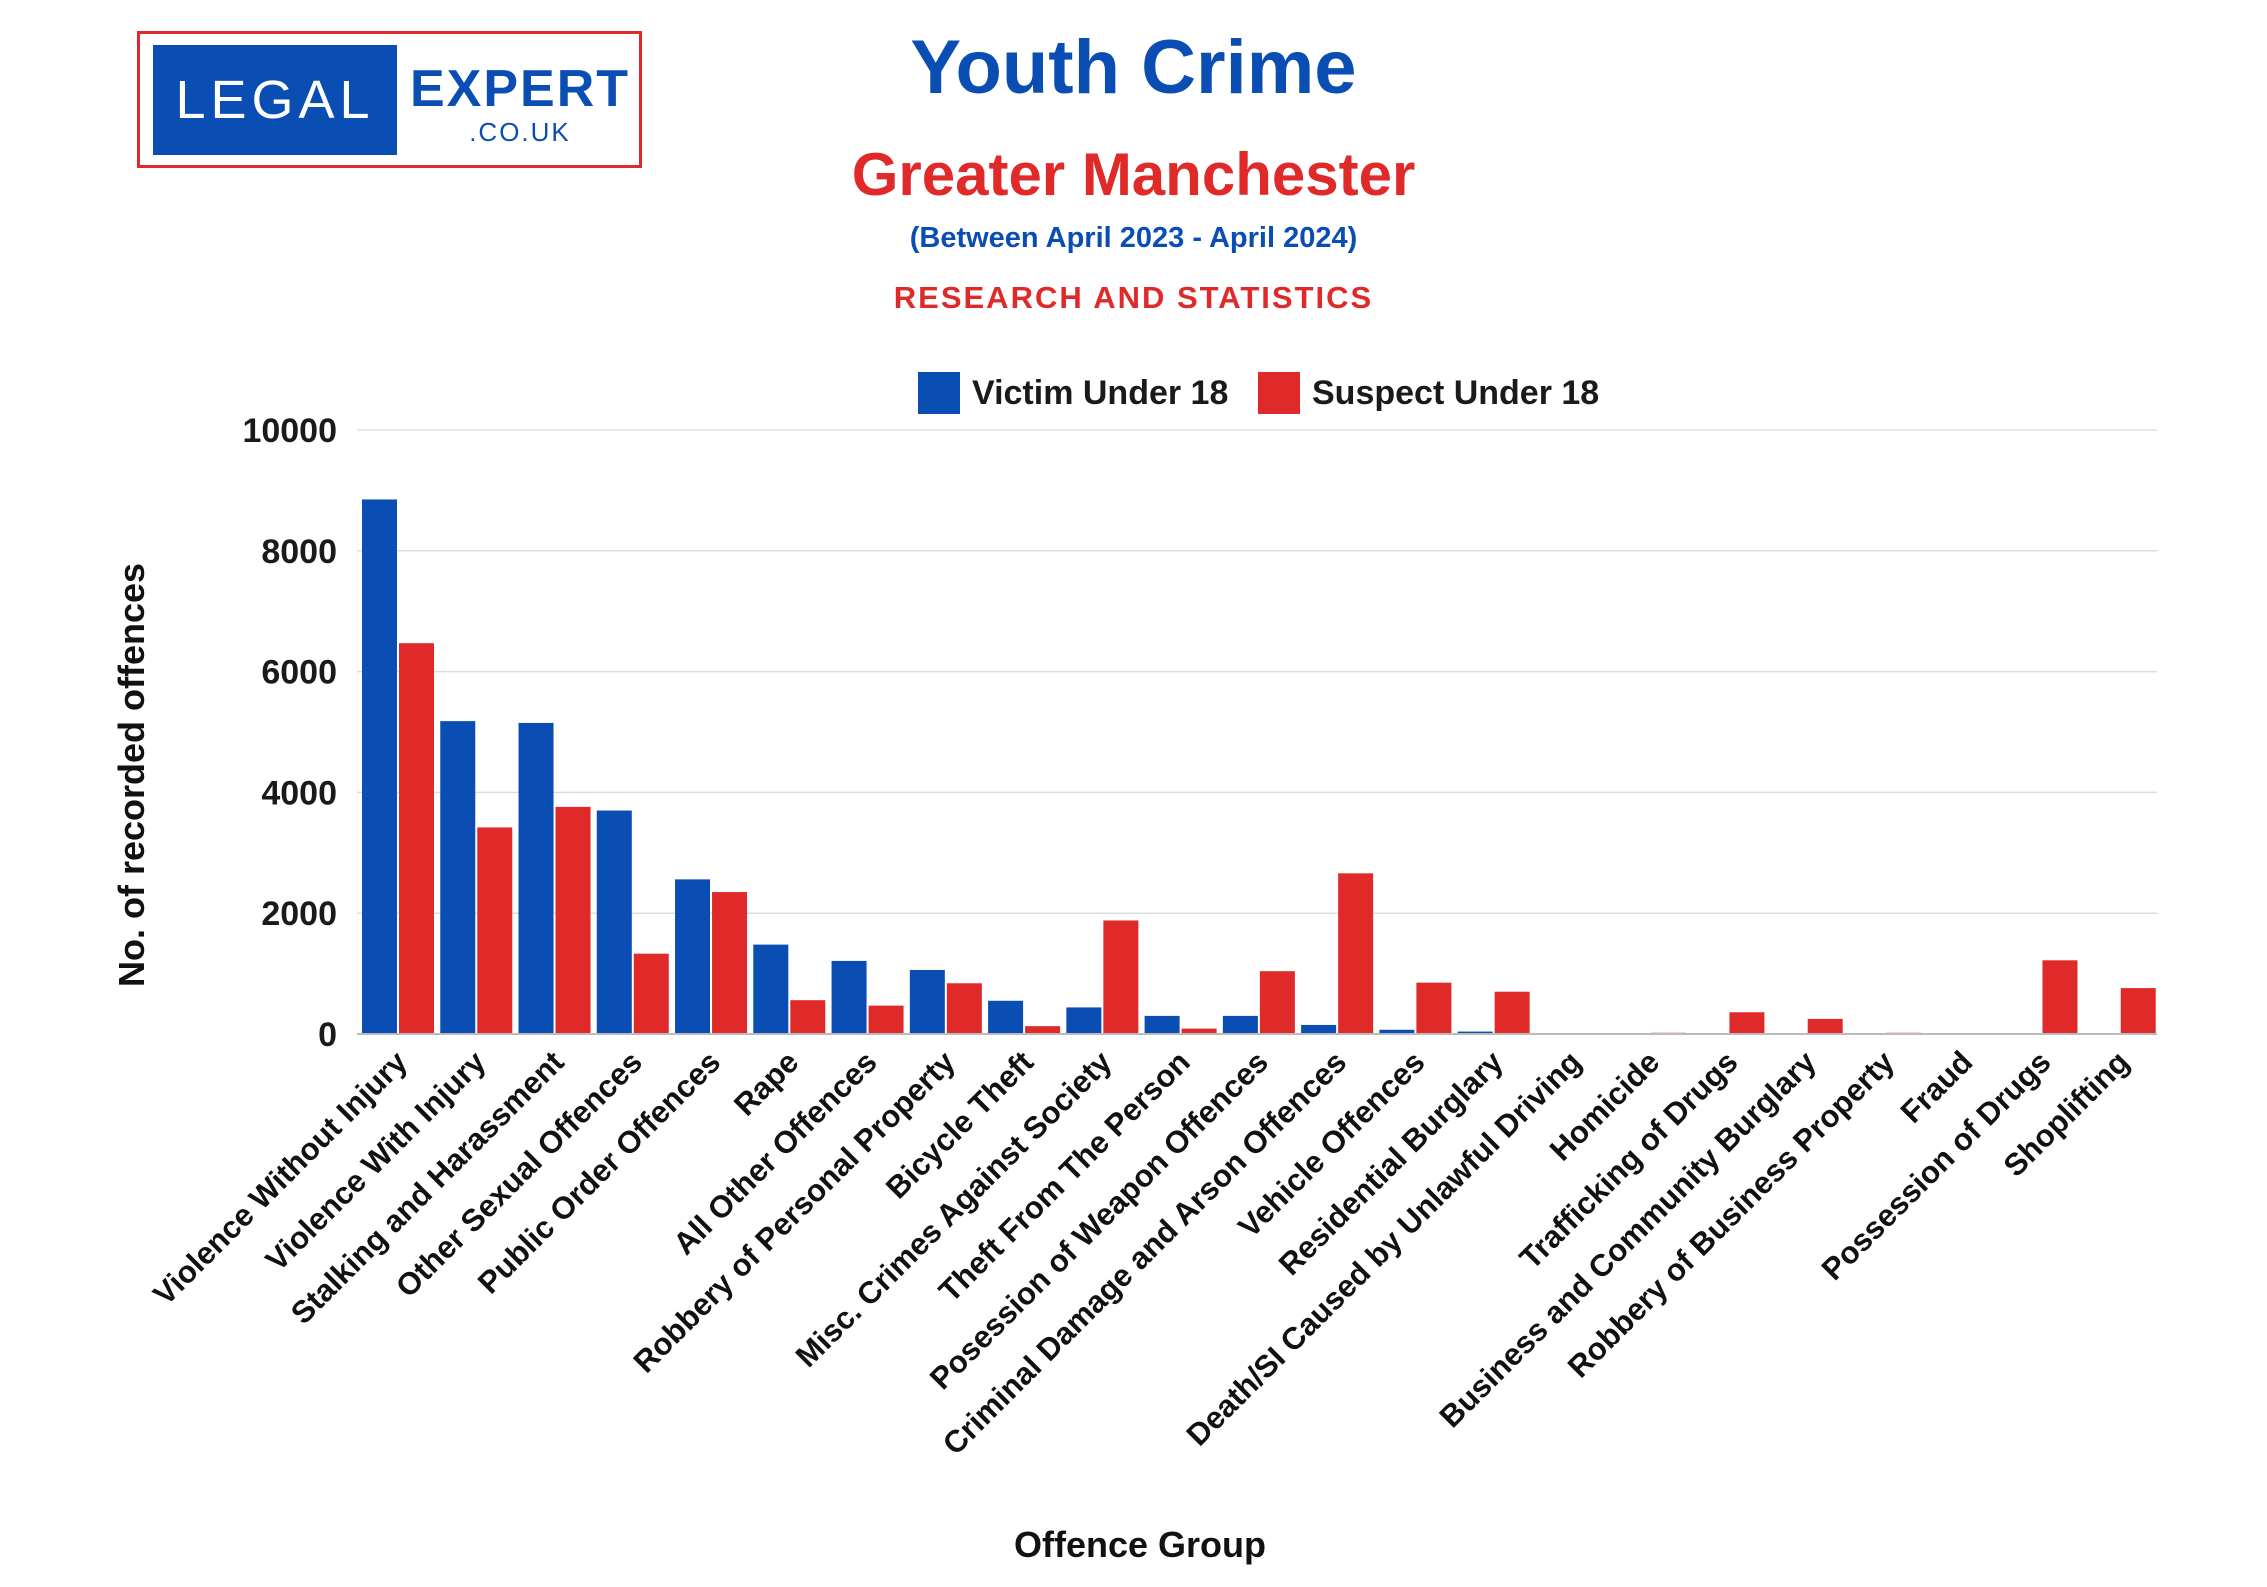  What do you see at coordinates (275, 100) in the screenshot?
I see `logo-legal-text: LEGAL` at bounding box center [275, 100].